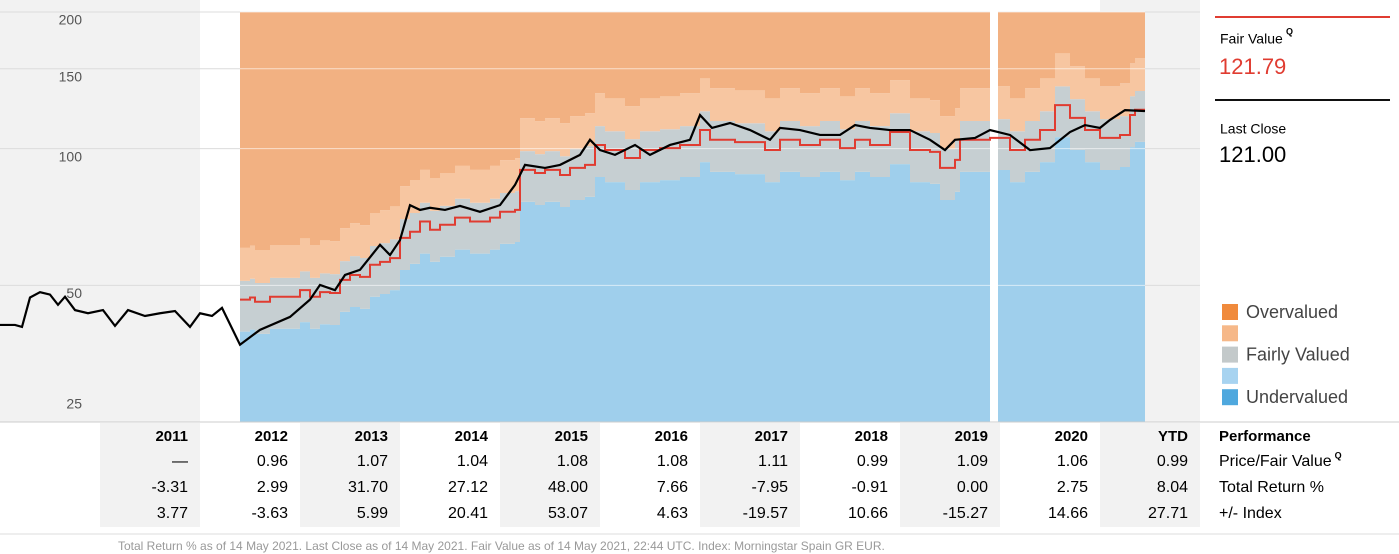 The height and width of the screenshot is (554, 1399). I want to click on cell: 14.66, so click(1068, 513).